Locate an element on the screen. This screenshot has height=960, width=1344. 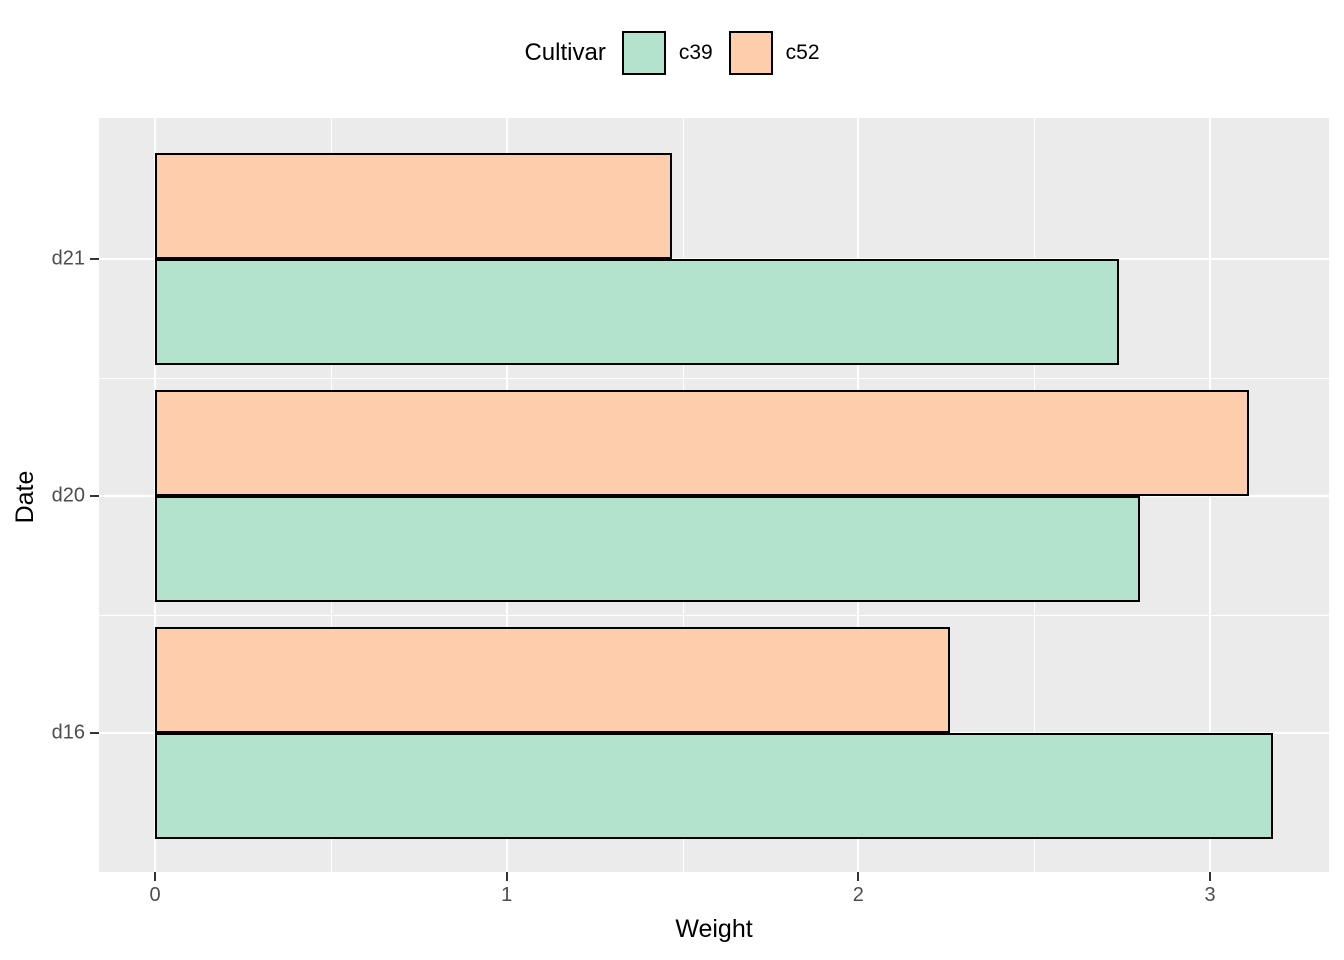
legend-title: Cultivar is located at coordinates (565, 52).